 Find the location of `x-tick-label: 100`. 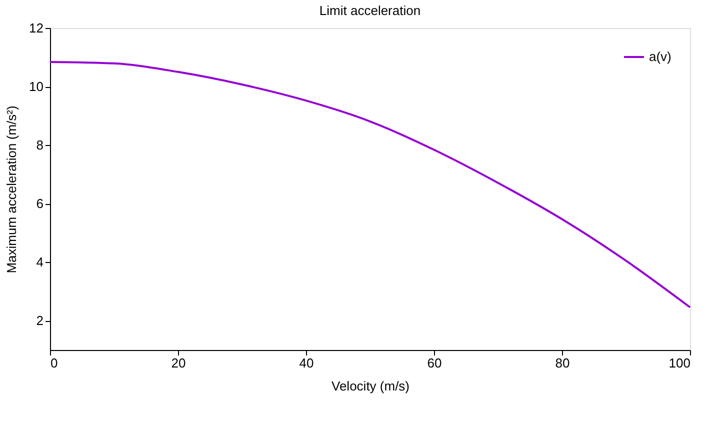

x-tick-label: 100 is located at coordinates (679, 363).